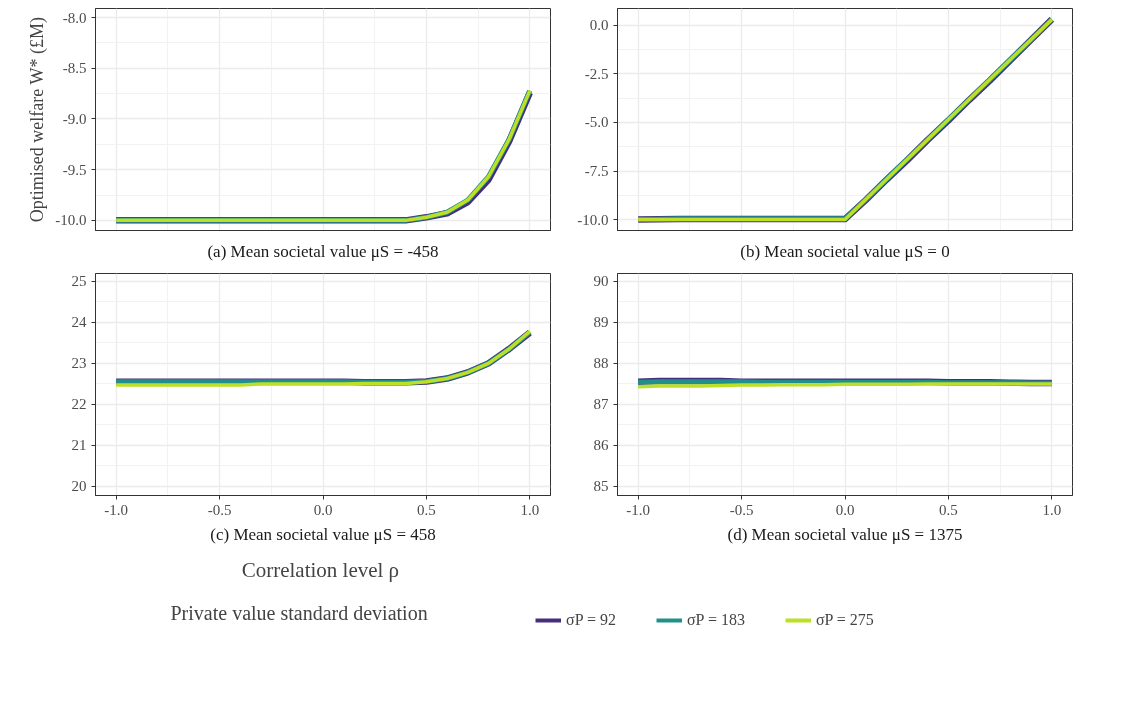 The width and height of the screenshot is (1126, 717). What do you see at coordinates (79, 486) in the screenshot?
I see `y-tick-label: 20` at bounding box center [79, 486].